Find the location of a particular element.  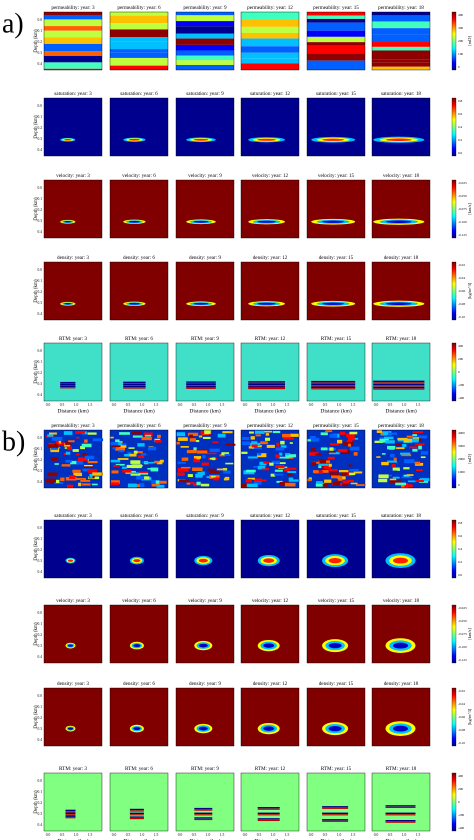

subplot-title: RTM: year: 15 is located at coordinates (336, 339).